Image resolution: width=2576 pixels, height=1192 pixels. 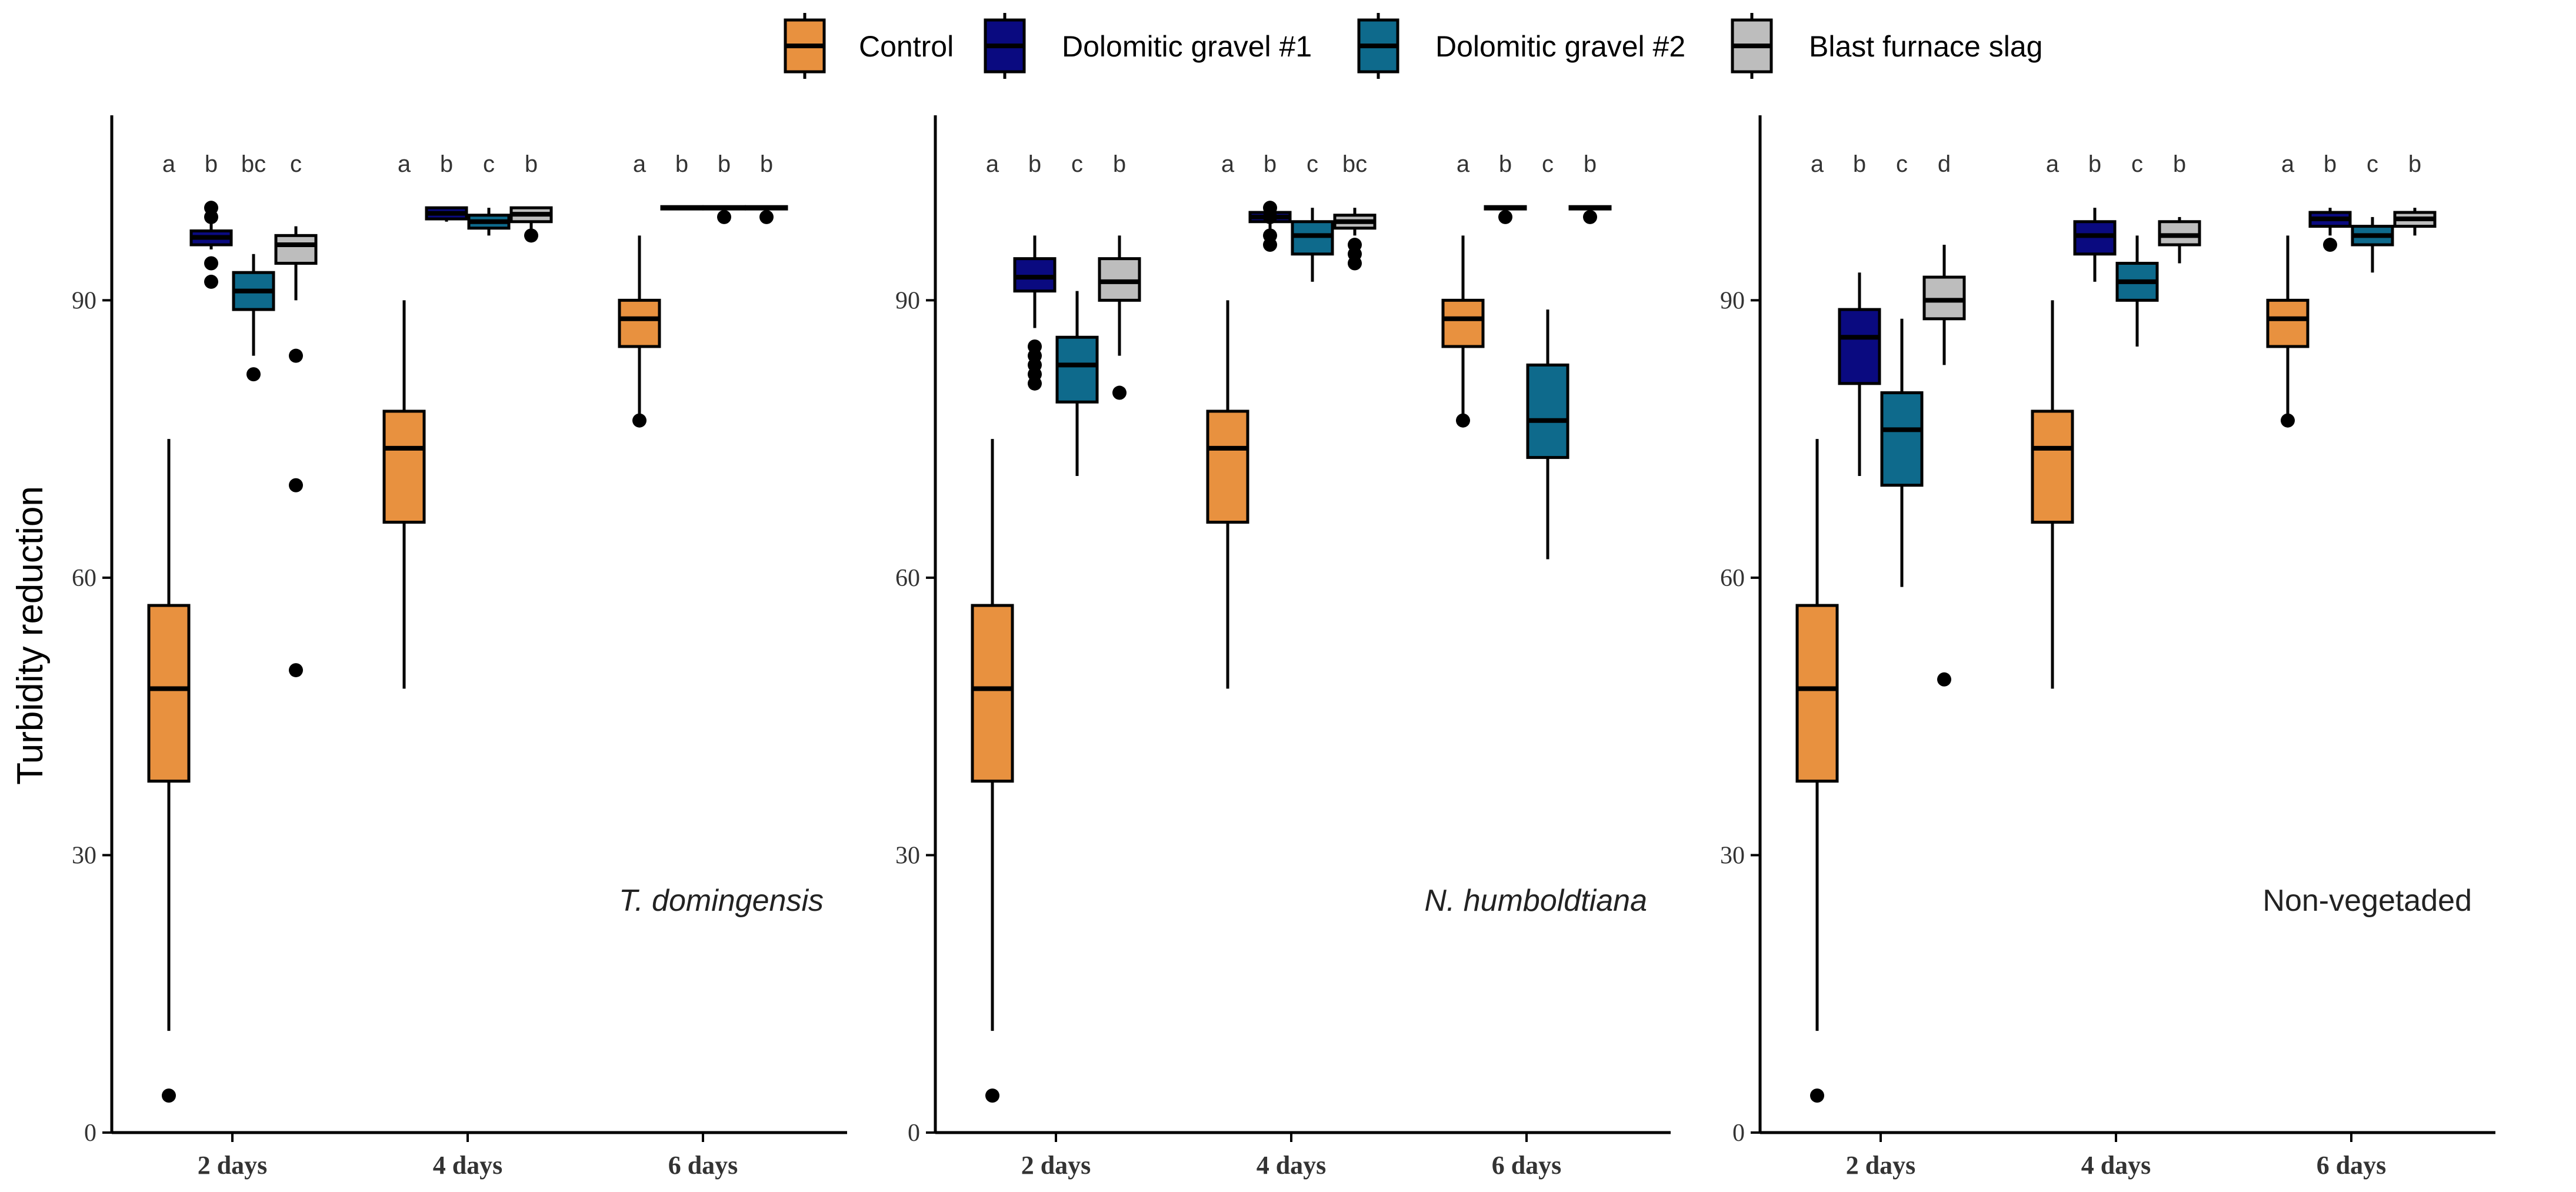 What do you see at coordinates (1945, 164) in the screenshot?
I see `significance-letter: d` at bounding box center [1945, 164].